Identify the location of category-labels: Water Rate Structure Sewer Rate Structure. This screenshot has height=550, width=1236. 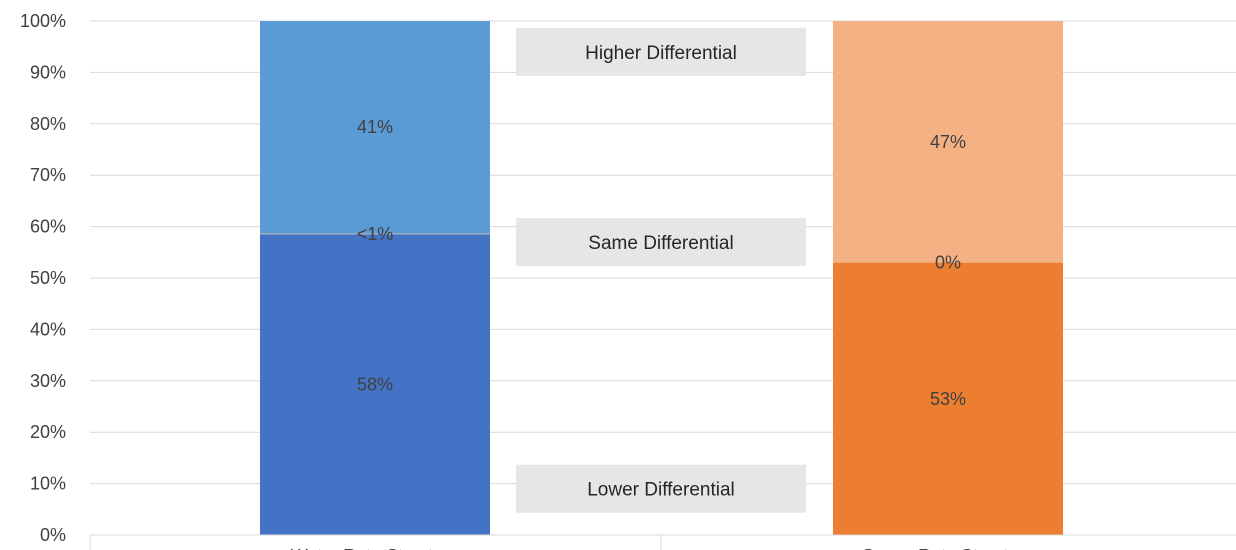
(662, 548).